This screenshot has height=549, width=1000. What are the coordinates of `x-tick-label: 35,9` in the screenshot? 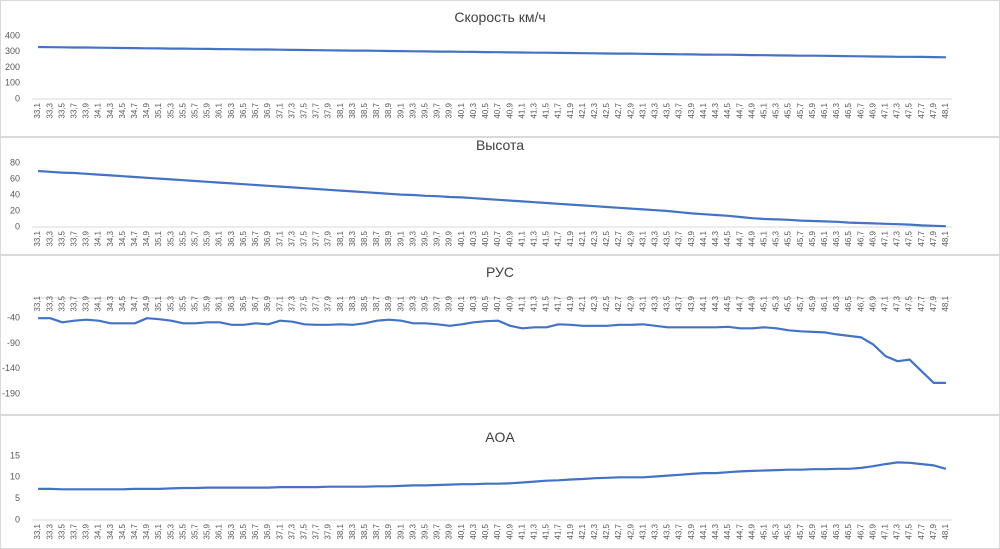 It's located at (207, 238).